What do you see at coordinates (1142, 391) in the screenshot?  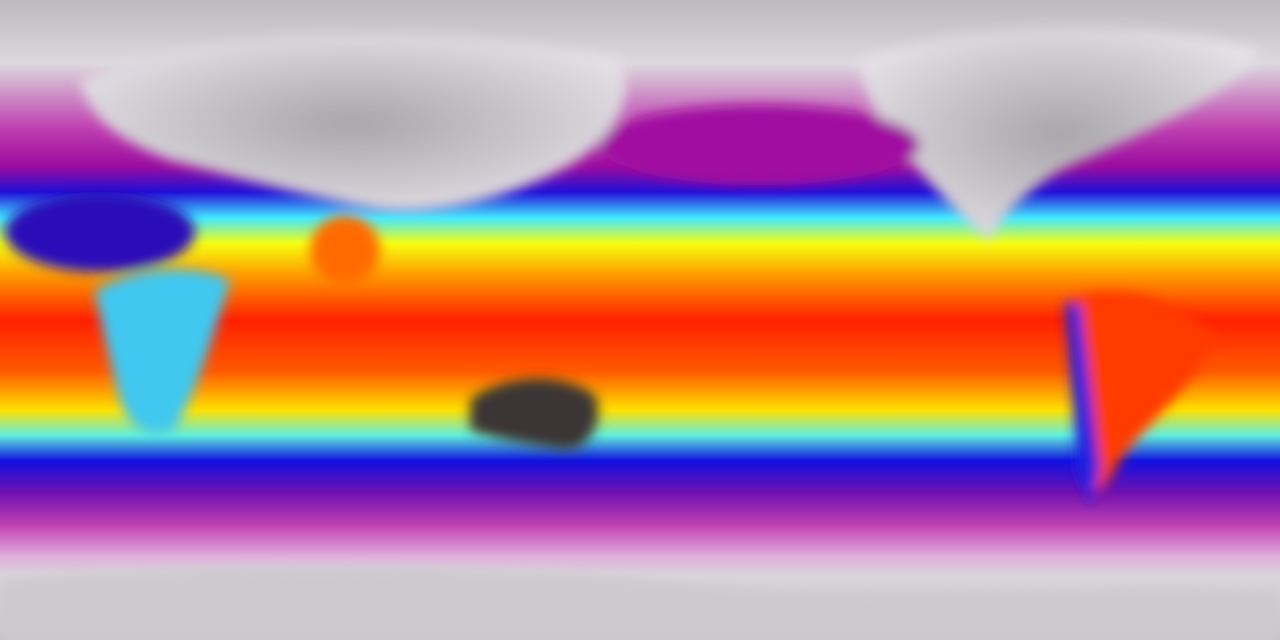 I see `landmass-south-america` at bounding box center [1142, 391].